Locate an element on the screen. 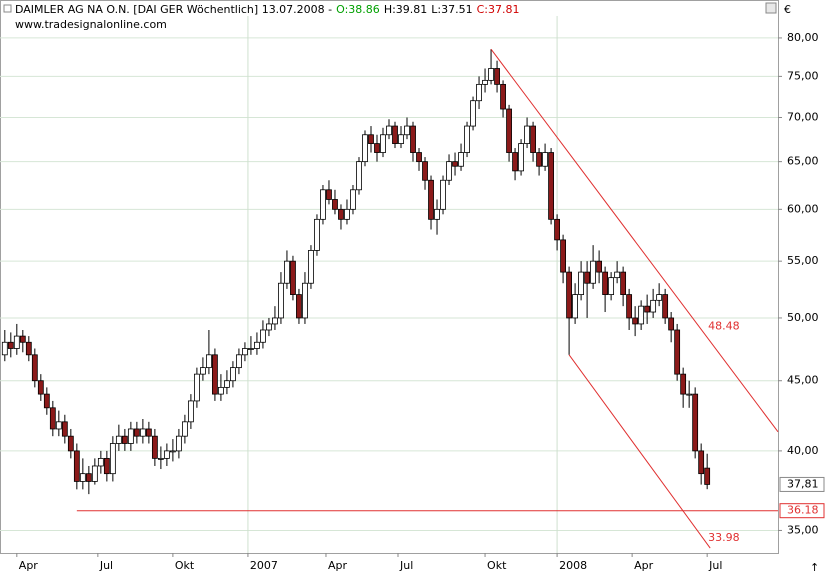  y-tick-label: 75,00 is located at coordinates (803, 75).